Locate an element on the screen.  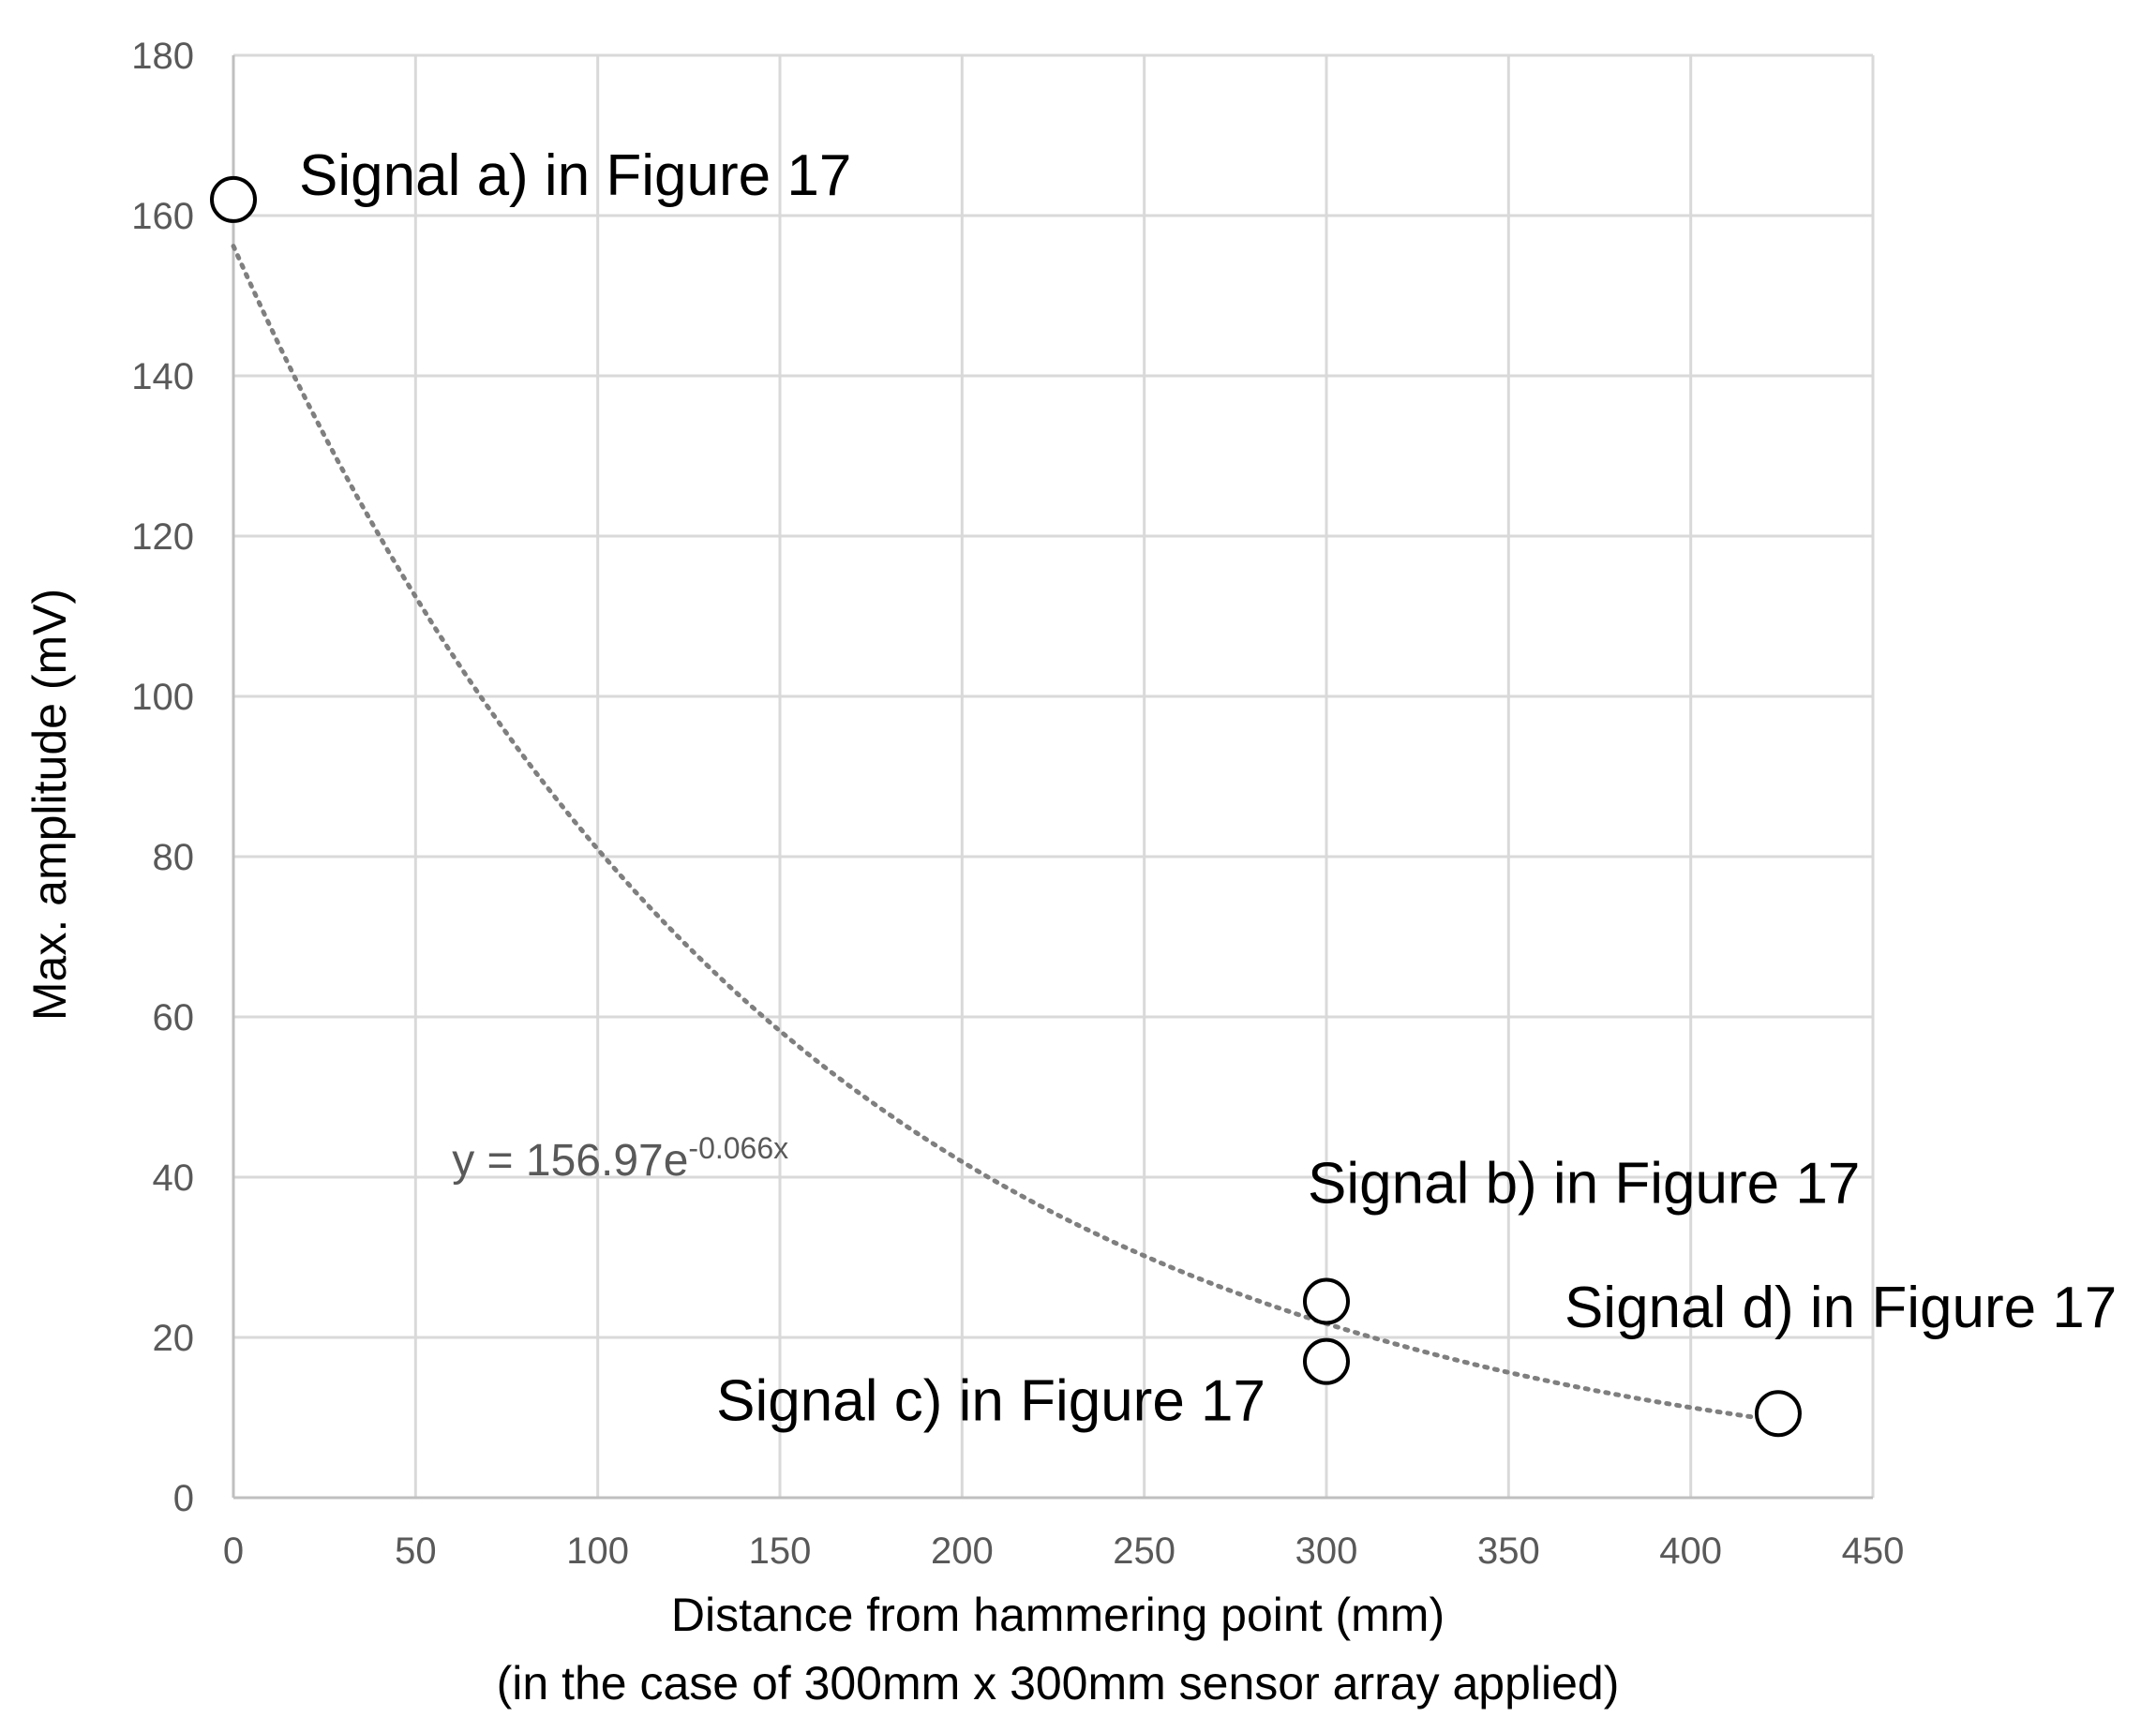
equation-base: y = 156.97e is located at coordinates (570, 1161).